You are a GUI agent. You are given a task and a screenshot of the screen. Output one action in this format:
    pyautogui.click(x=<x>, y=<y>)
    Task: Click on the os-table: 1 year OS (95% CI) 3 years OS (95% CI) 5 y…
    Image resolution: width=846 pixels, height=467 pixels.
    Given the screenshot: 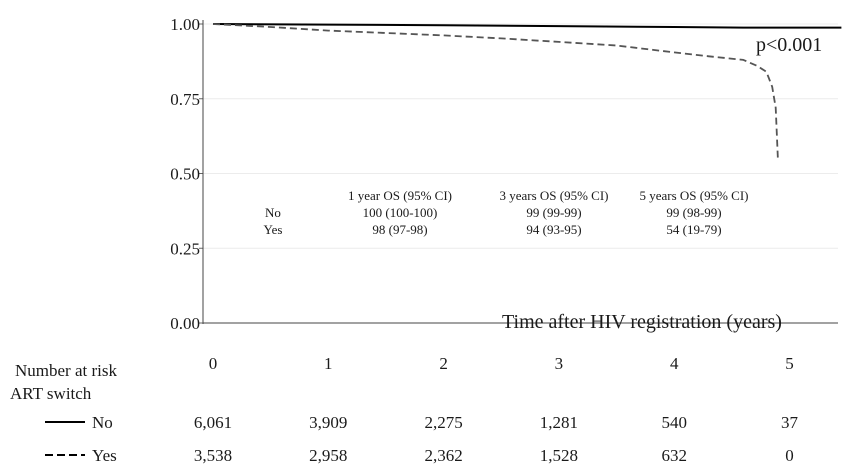 What is the action you would take?
    pyautogui.click(x=506, y=212)
    